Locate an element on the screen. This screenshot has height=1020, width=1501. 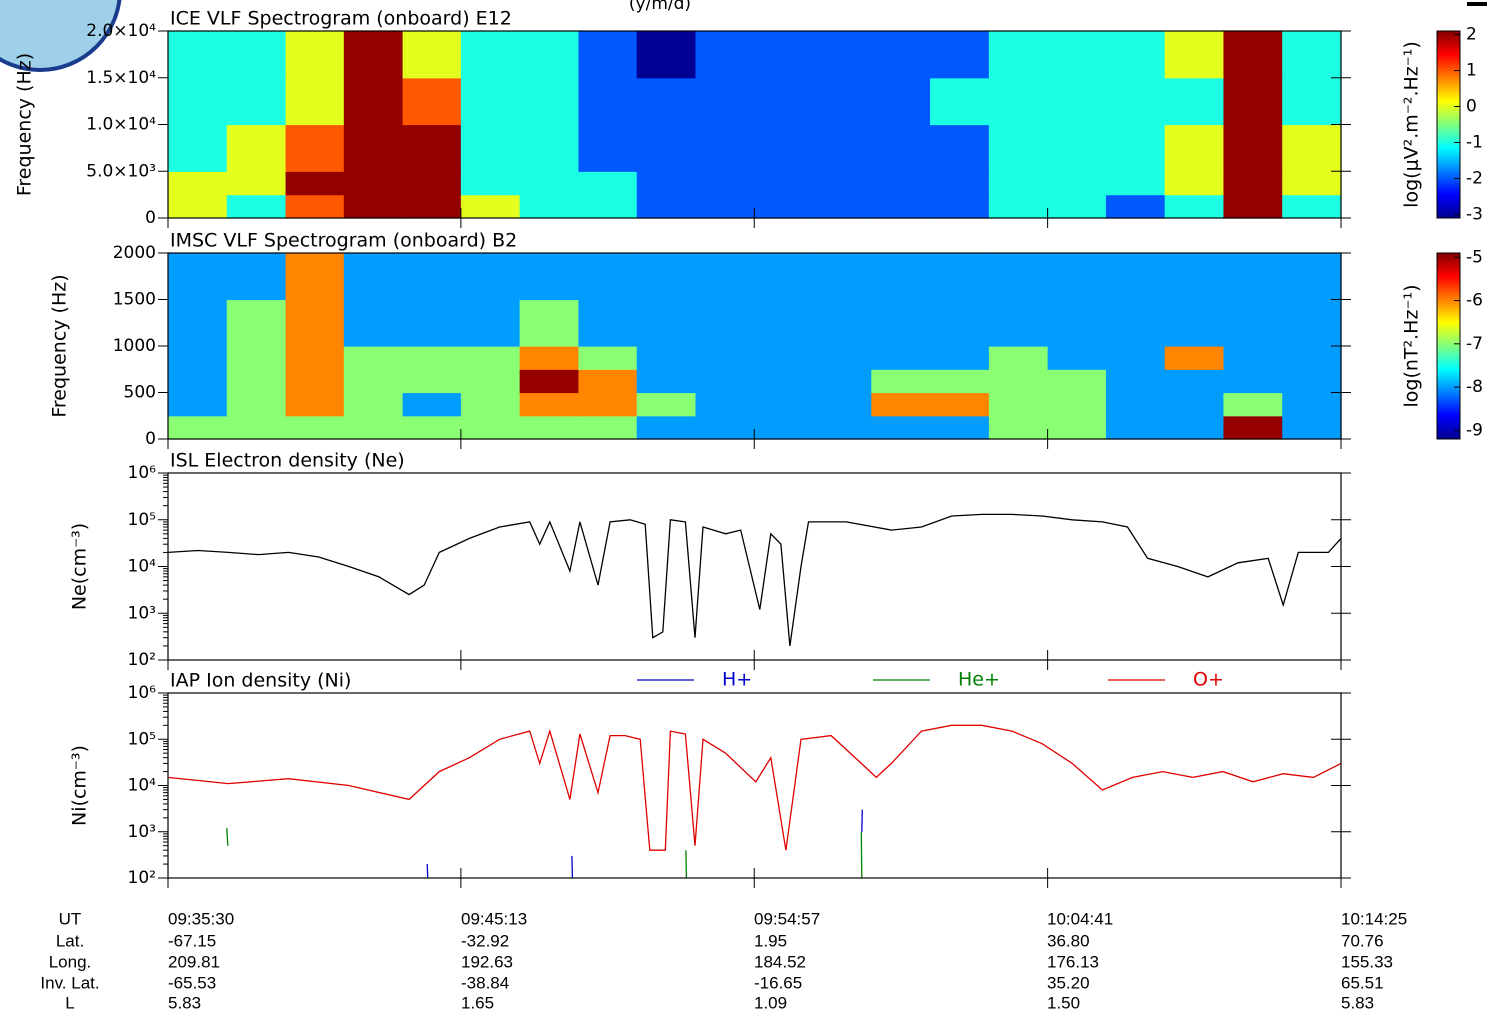
y-tick-label: 0 is located at coordinates (150, 439).